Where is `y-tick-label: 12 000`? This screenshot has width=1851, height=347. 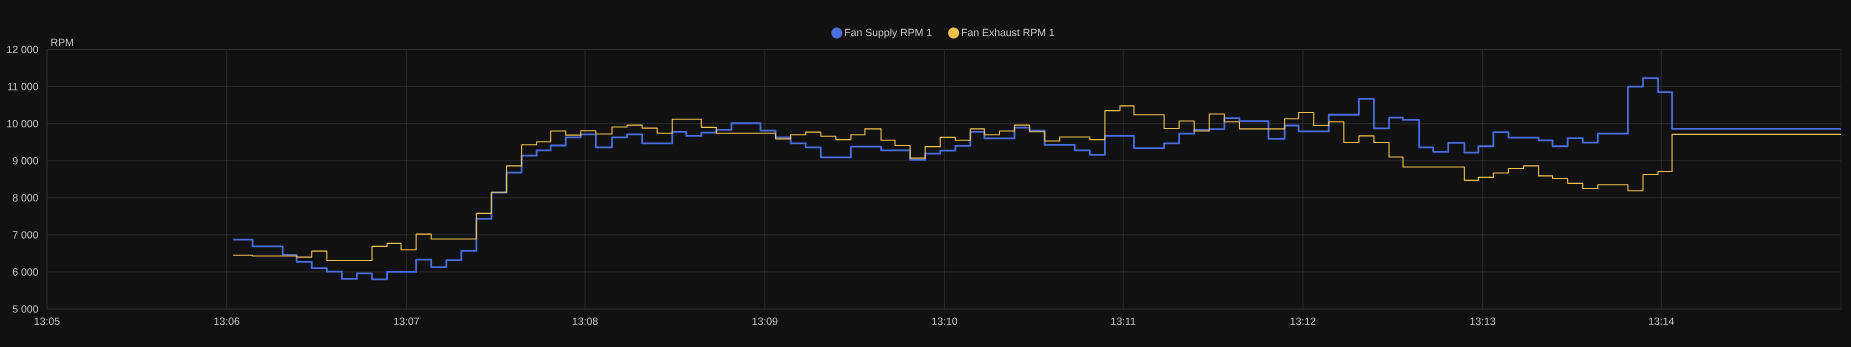
y-tick-label: 12 000 is located at coordinates (23, 49).